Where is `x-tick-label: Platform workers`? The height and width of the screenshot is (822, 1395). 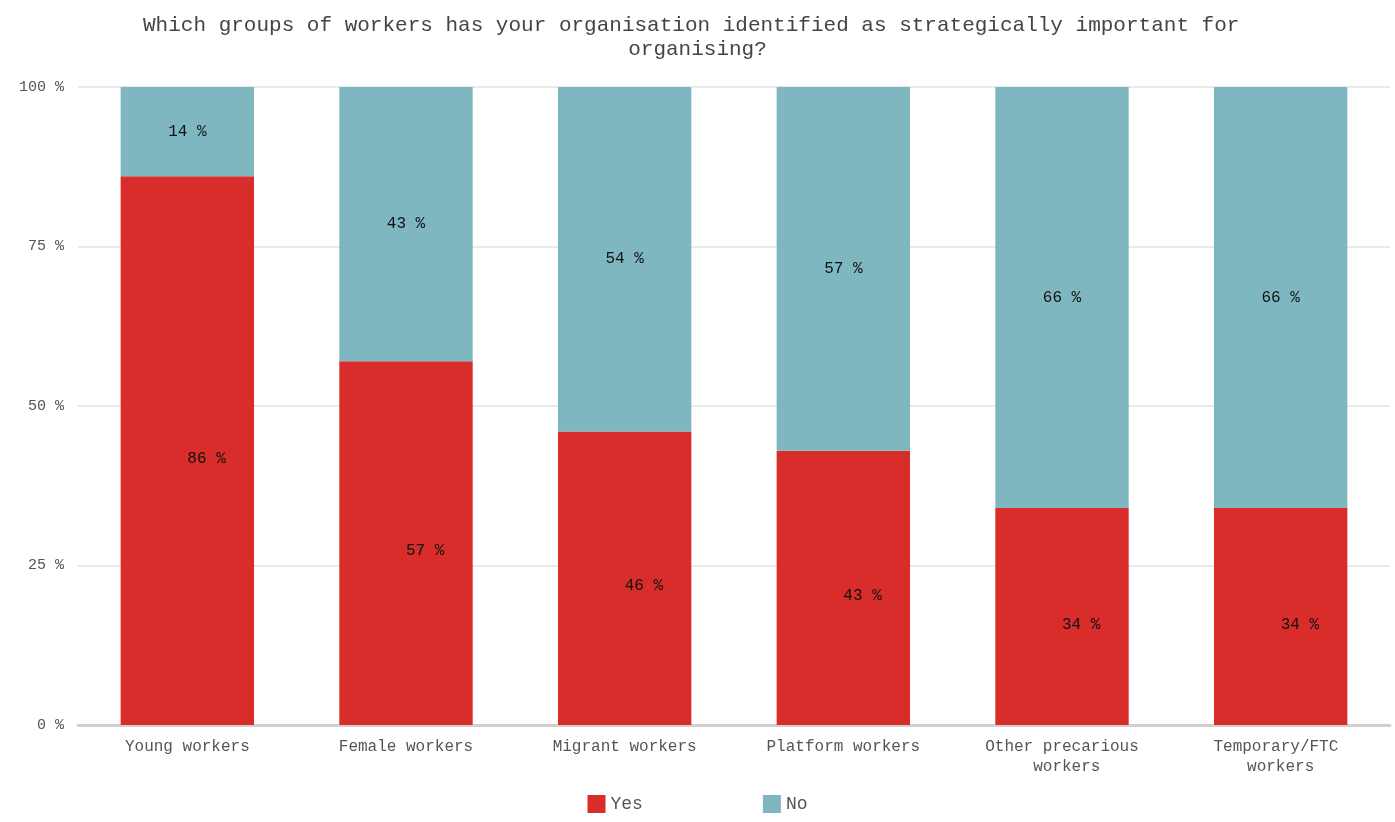
x-tick-label: Platform workers is located at coordinates (843, 747).